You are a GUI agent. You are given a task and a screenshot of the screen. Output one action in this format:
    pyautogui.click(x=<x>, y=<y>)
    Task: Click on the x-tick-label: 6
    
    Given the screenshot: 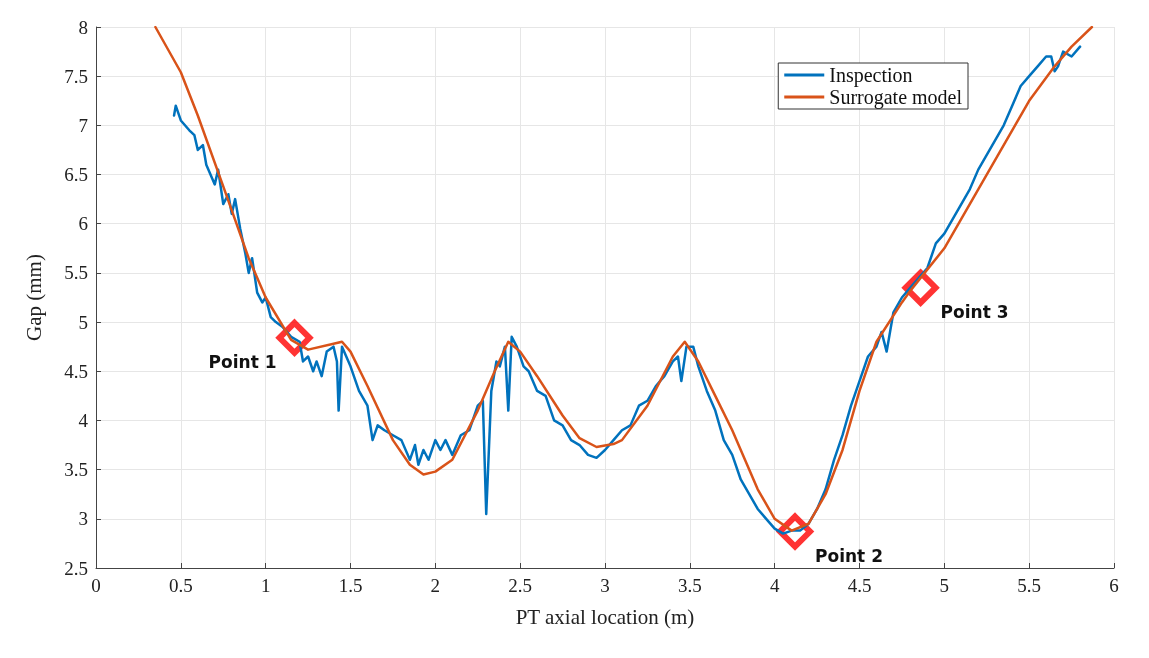 What is the action you would take?
    pyautogui.click(x=1114, y=585)
    